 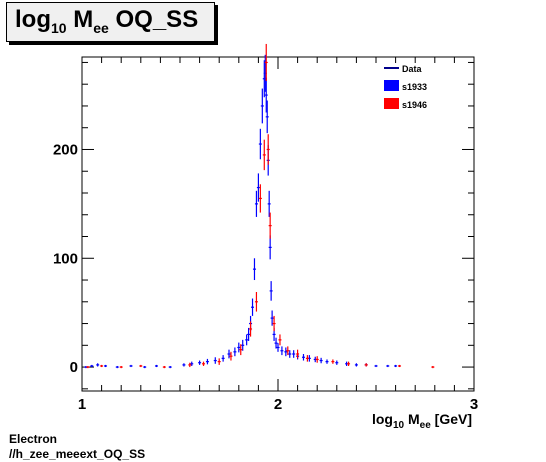 I want to click on legend-label: s1946, so click(x=414, y=105).